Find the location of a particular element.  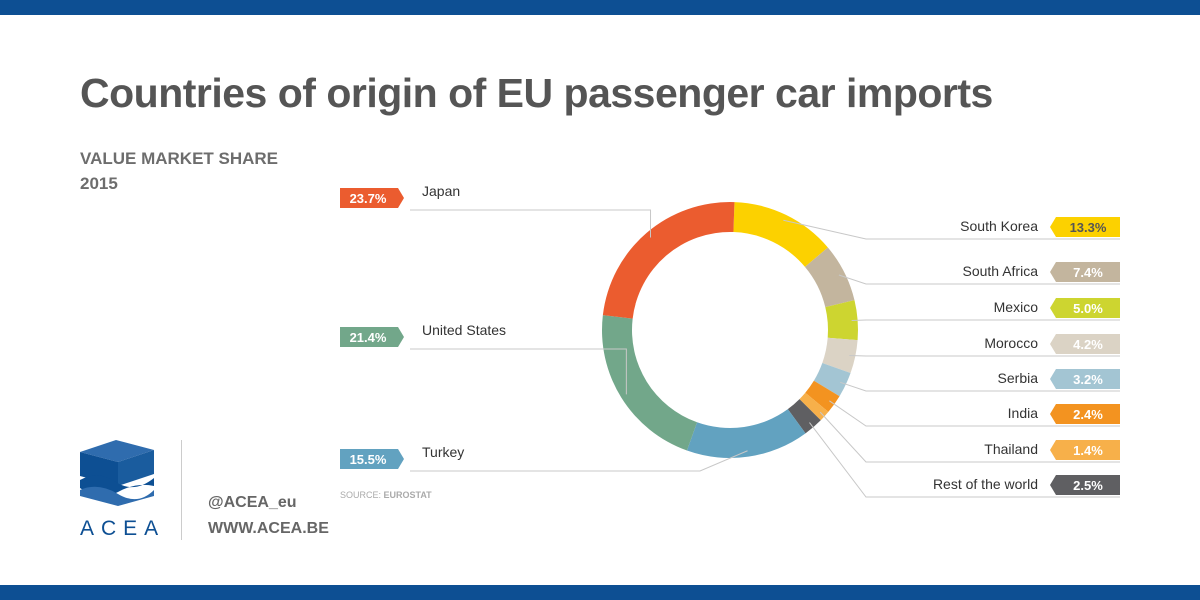

label-rest-of-the-world: Rest of the world 2.5% is located at coordinates (964, 460).